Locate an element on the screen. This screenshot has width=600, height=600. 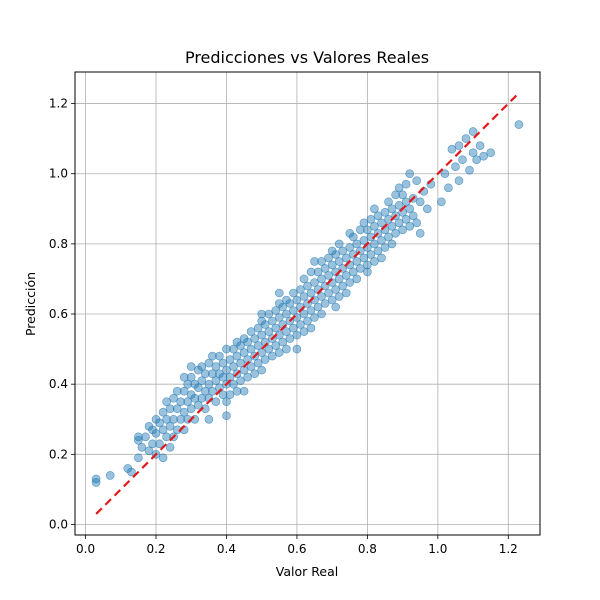
x-tick-label: 1.0 is located at coordinates (437, 549).